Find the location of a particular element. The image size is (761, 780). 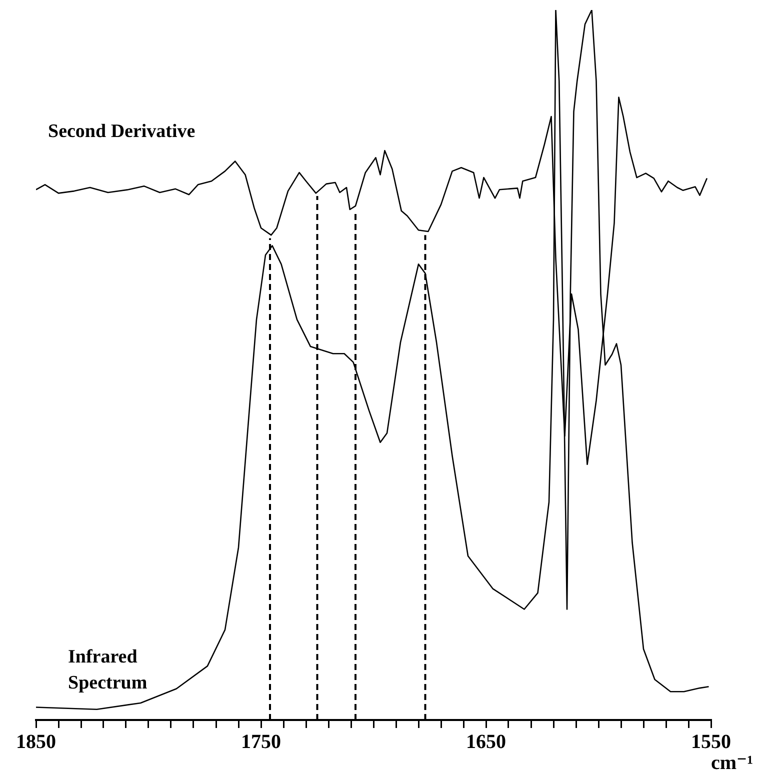

x-axis-title: cm⁻¹ is located at coordinates (732, 763).